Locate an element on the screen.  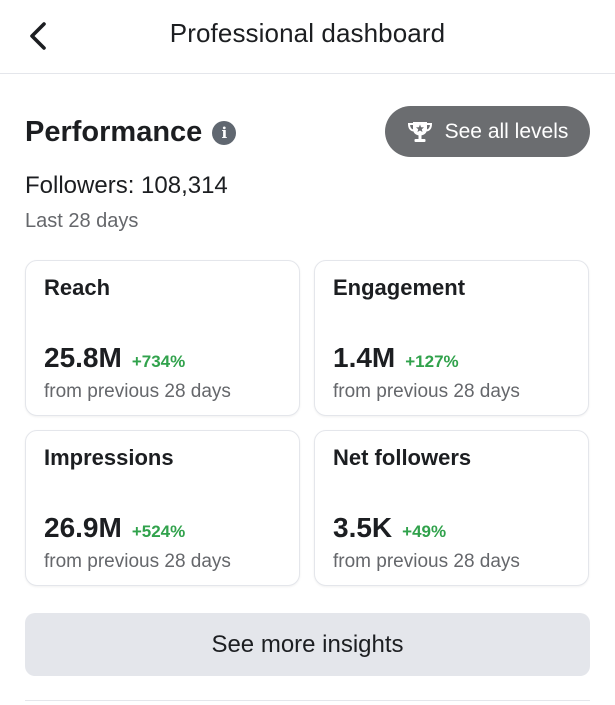
card-value: 25.8M is located at coordinates (83, 357).